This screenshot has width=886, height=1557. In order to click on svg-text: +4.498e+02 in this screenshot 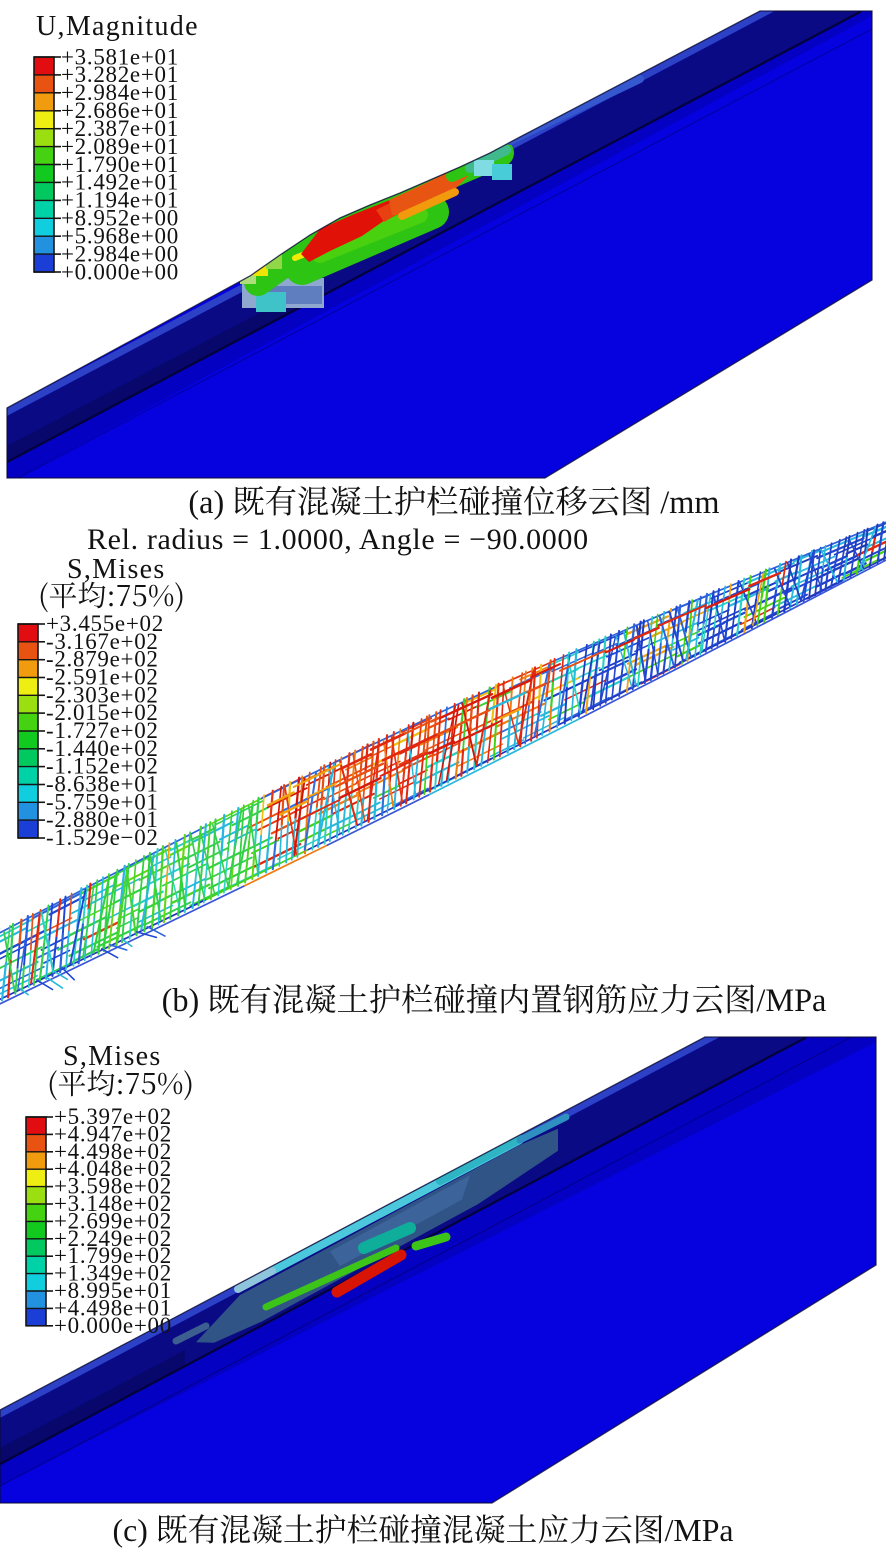, I will do `click(113, 1151)`.